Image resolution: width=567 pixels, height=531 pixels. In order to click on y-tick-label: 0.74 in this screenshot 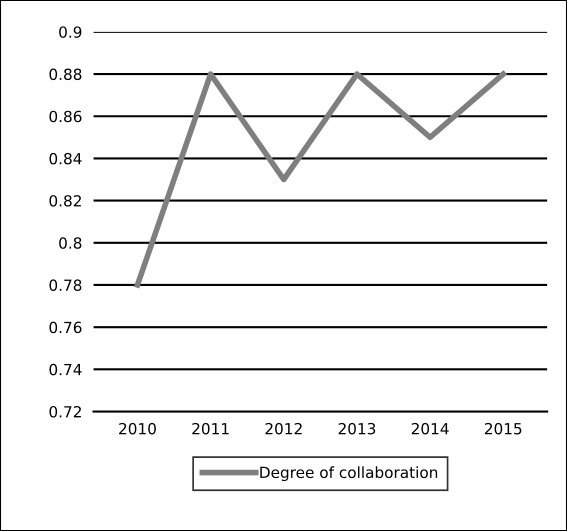, I will do `click(65, 370)`.